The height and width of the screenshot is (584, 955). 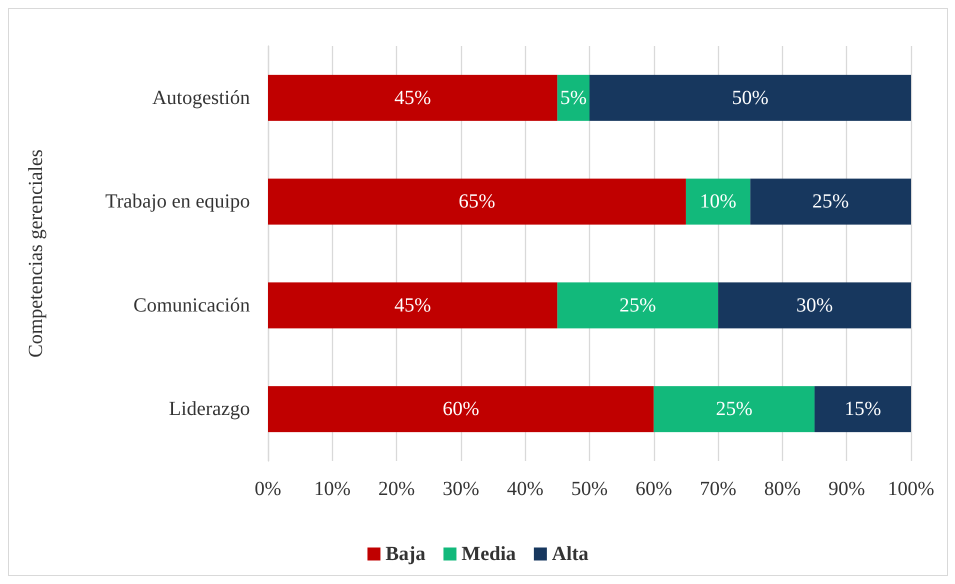 I want to click on y-tick-label: Trabajo en equipo, so click(x=177, y=201).